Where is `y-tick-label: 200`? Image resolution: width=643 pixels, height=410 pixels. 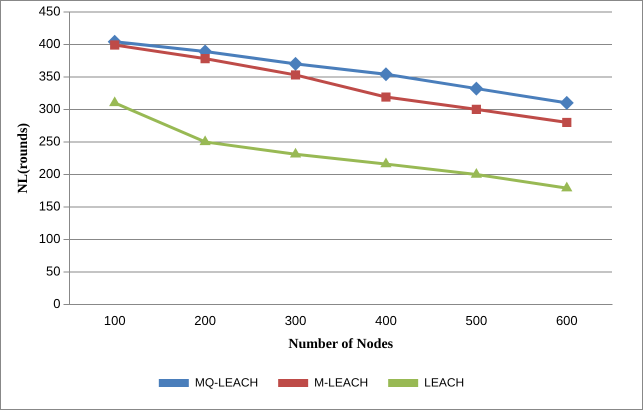 y-tick-label: 200 is located at coordinates (49, 174).